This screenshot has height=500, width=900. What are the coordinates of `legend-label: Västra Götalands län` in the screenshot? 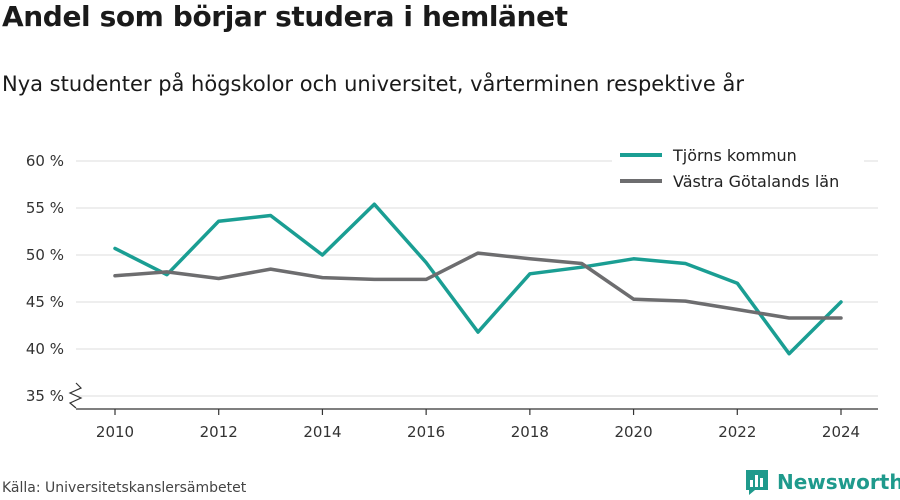 It's located at (756, 181).